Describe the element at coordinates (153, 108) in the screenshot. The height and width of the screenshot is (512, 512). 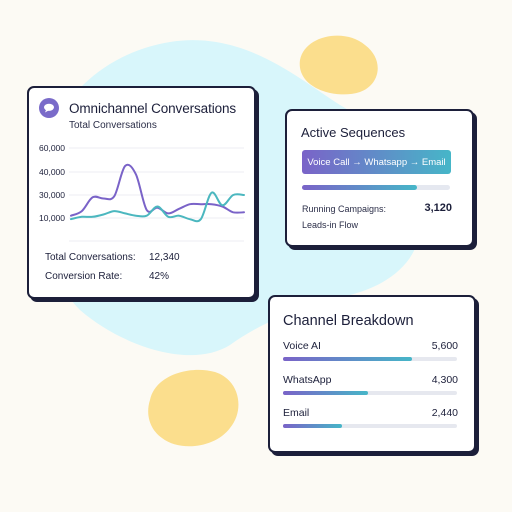
I see `omnichannel-title: Omnichannel Conversations` at that location.